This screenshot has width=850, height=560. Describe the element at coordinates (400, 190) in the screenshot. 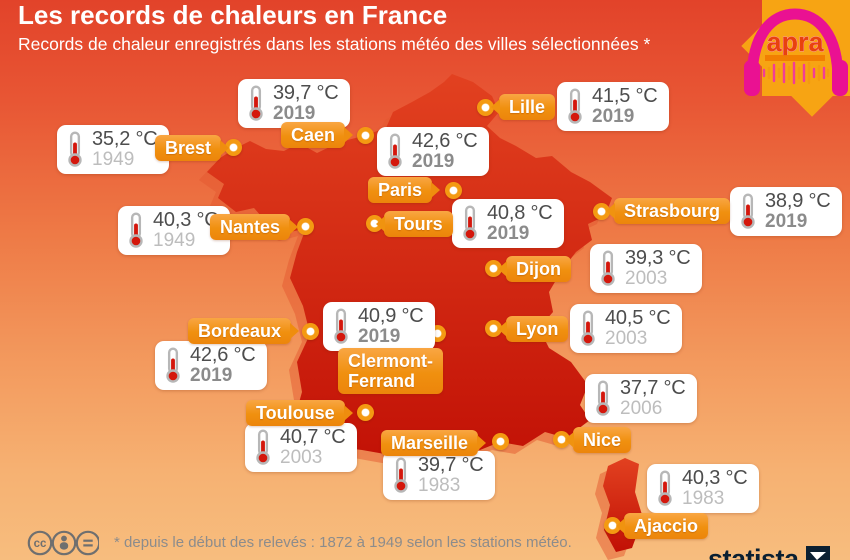

I see `city-label-paris: Paris` at that location.